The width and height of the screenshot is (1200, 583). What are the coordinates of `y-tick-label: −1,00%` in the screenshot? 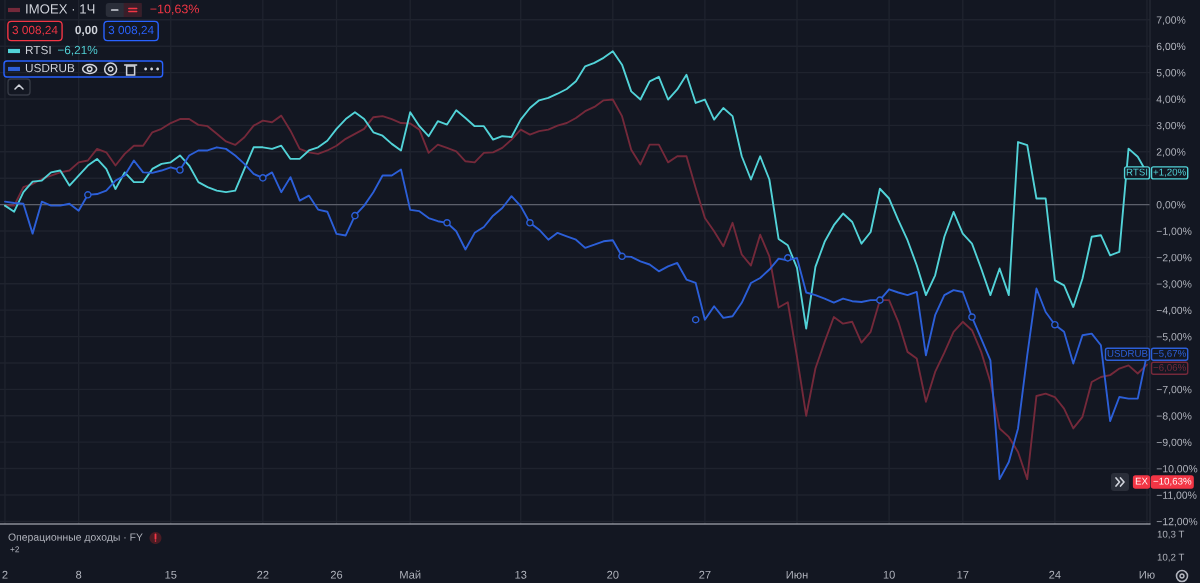 It's located at (1174, 232).